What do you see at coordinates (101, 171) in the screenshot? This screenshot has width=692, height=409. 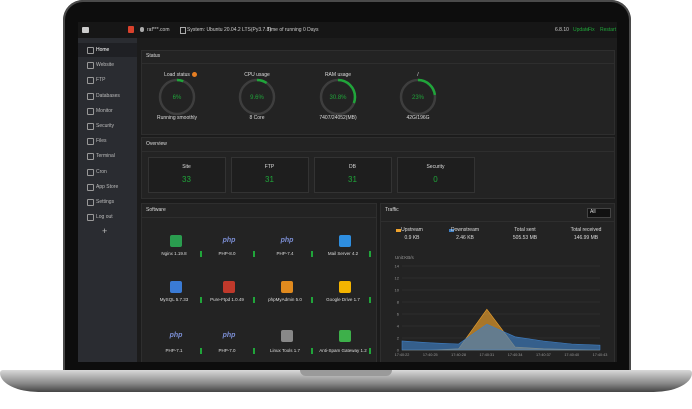 I see `nav-item: Cron` at bounding box center [101, 171].